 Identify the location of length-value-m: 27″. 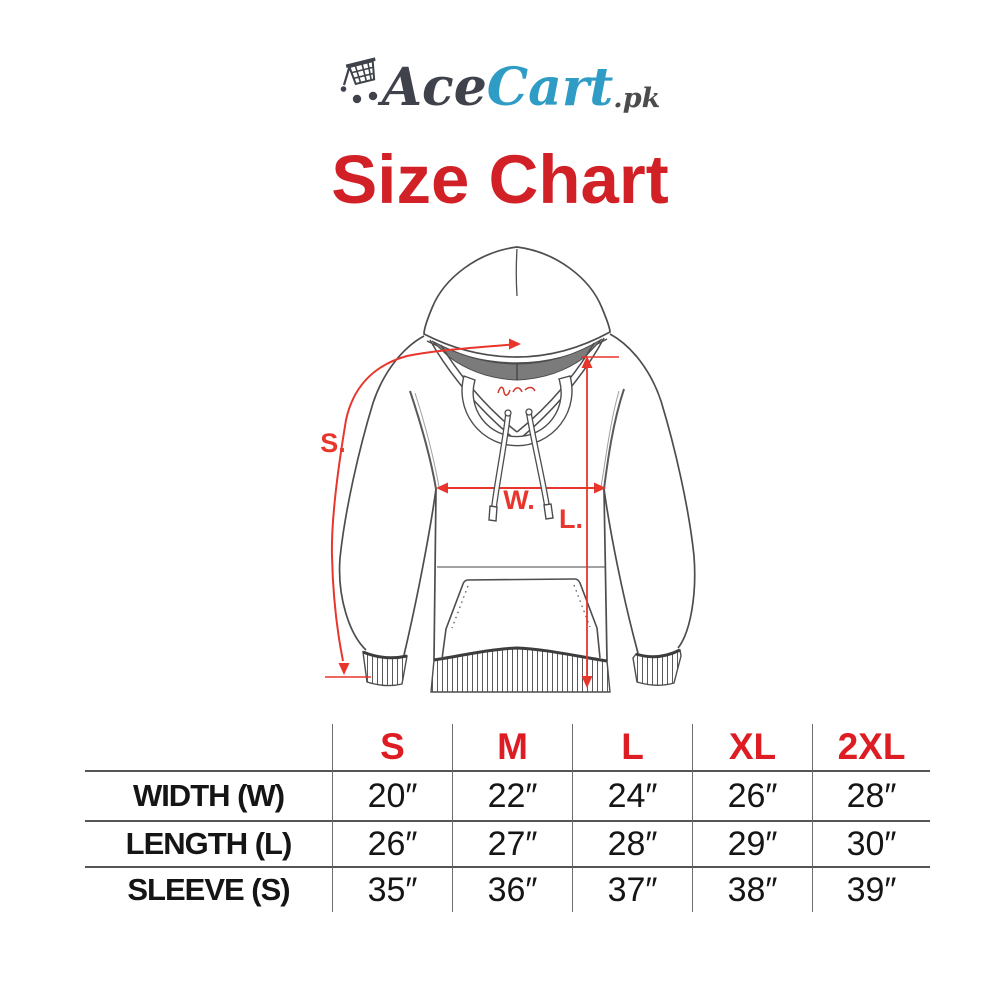
(512, 843).